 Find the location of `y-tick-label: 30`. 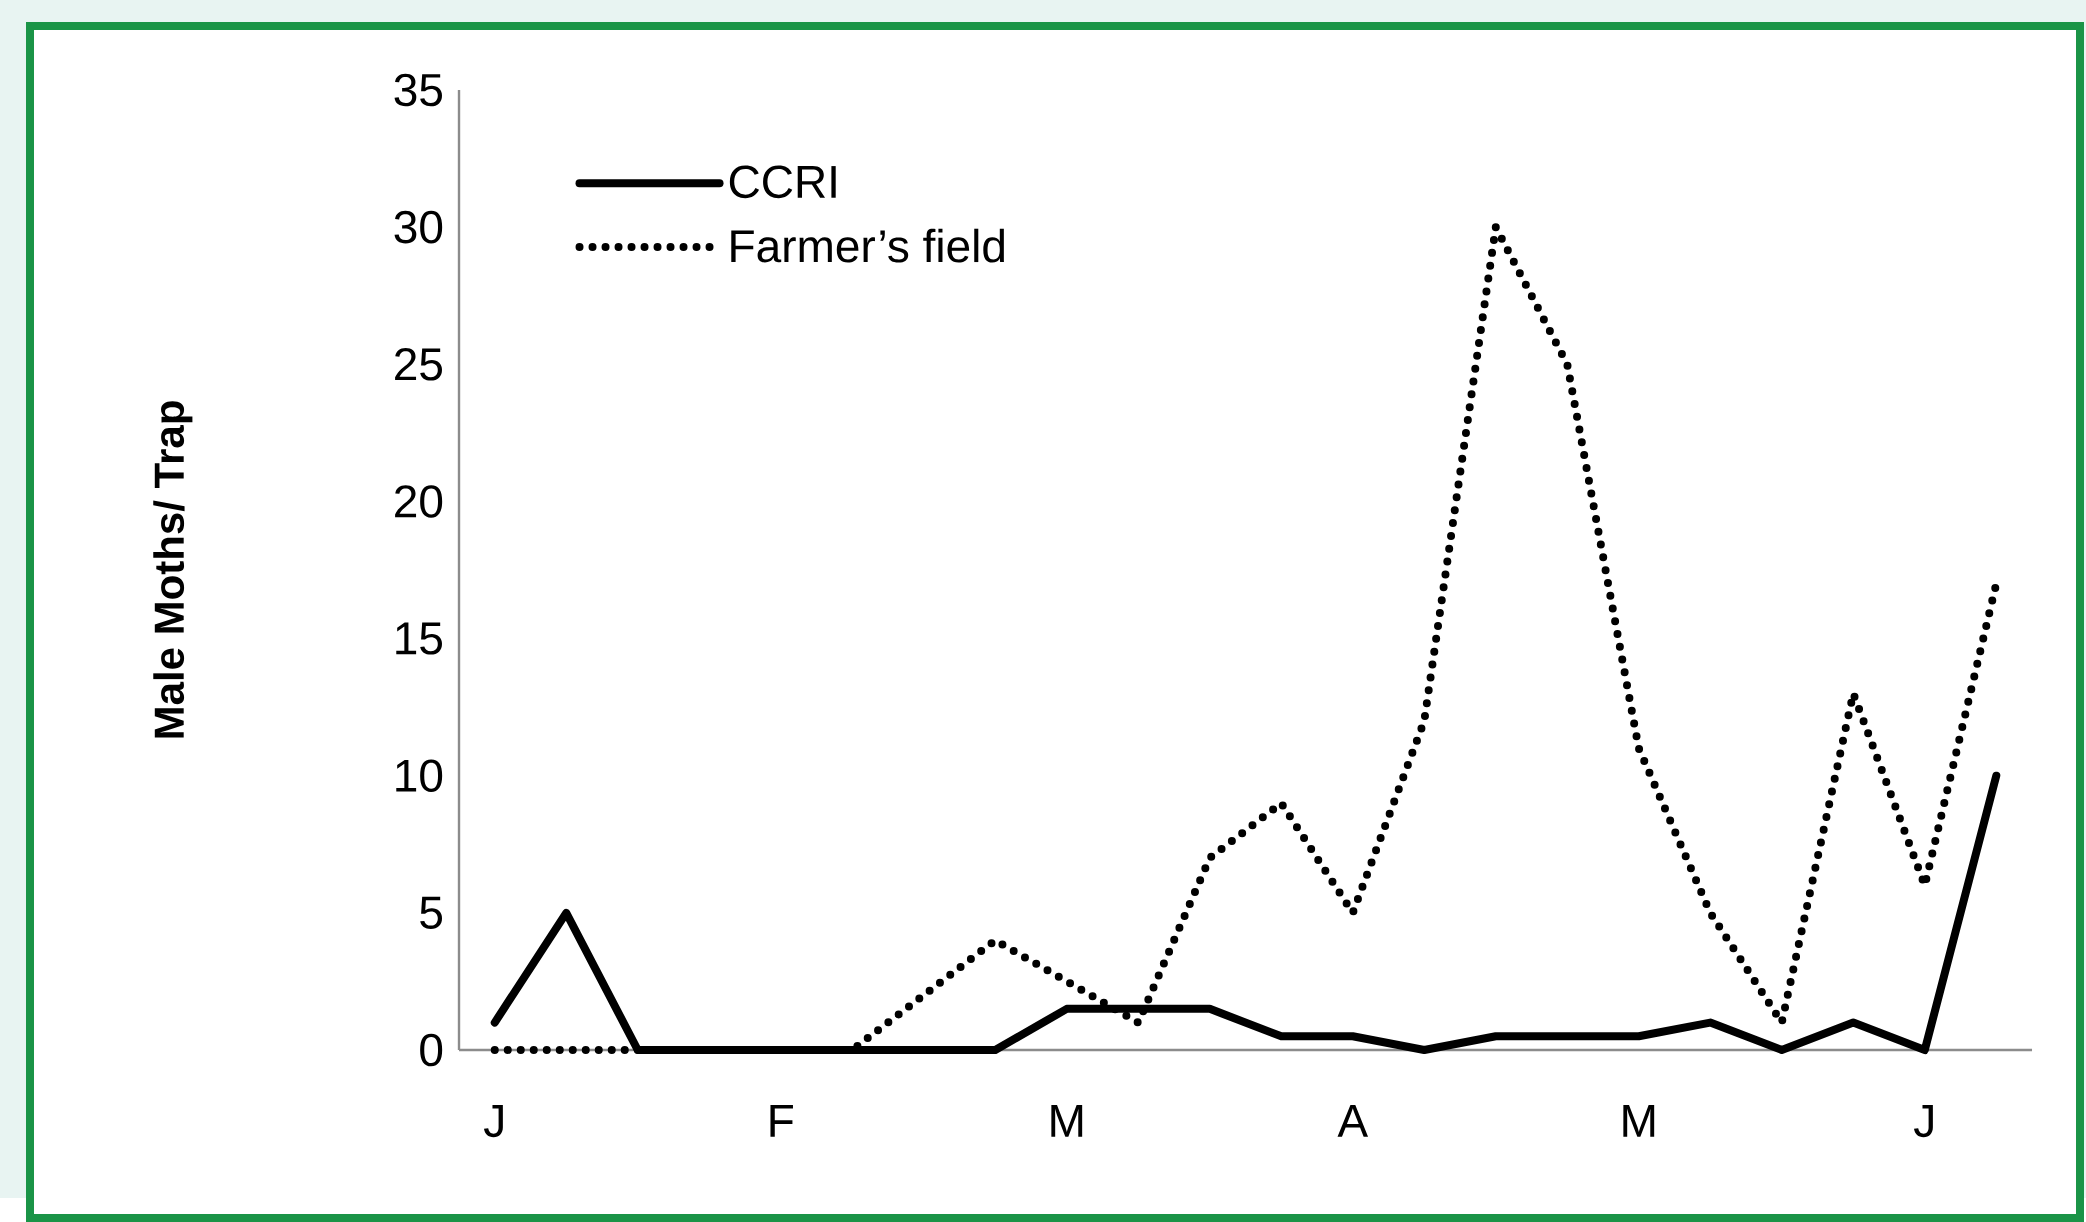

y-tick-label: 30 is located at coordinates (418, 227).